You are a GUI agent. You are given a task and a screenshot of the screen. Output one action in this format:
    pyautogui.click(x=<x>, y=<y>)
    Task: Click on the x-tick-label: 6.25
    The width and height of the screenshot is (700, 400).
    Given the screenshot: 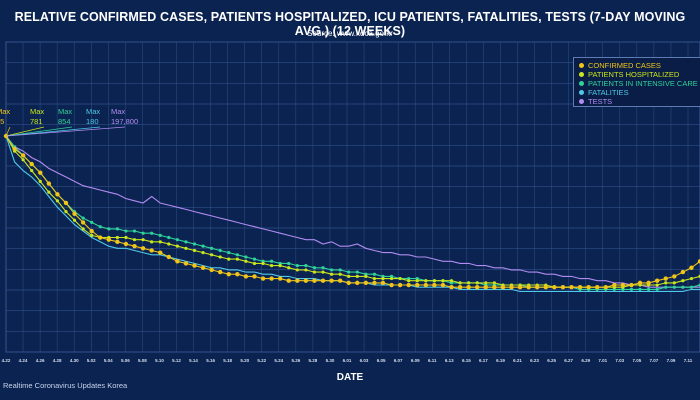 What is the action you would take?
    pyautogui.click(x=551, y=360)
    